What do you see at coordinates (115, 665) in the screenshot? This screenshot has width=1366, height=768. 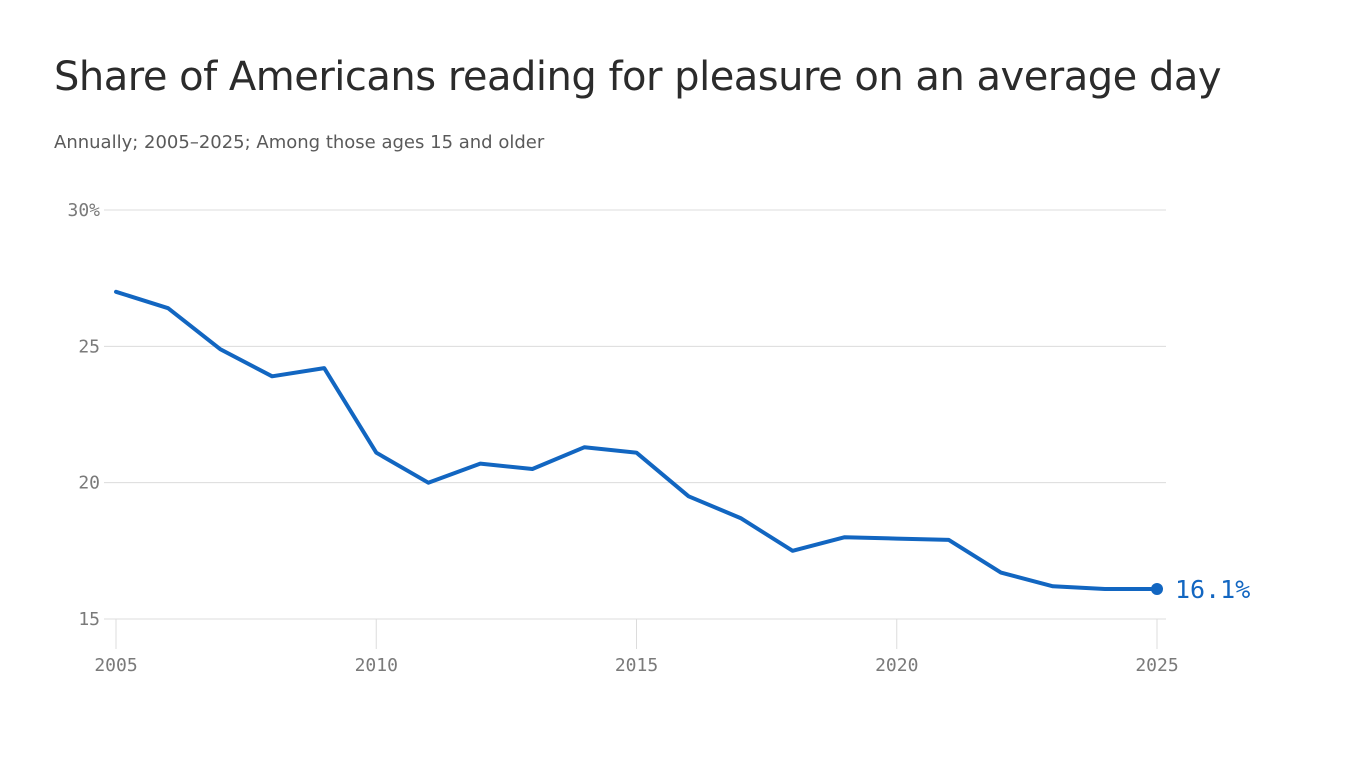 I see `x-tick-label: 2005` at bounding box center [115, 665].